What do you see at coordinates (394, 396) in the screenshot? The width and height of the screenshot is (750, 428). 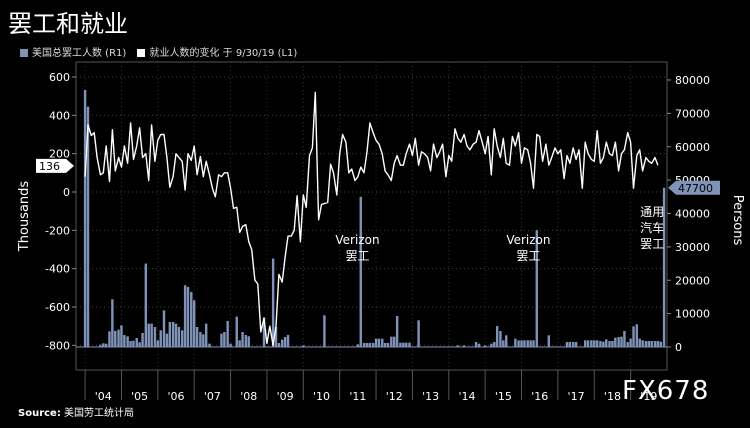 I see `x-tick-label: '12` at bounding box center [394, 396].